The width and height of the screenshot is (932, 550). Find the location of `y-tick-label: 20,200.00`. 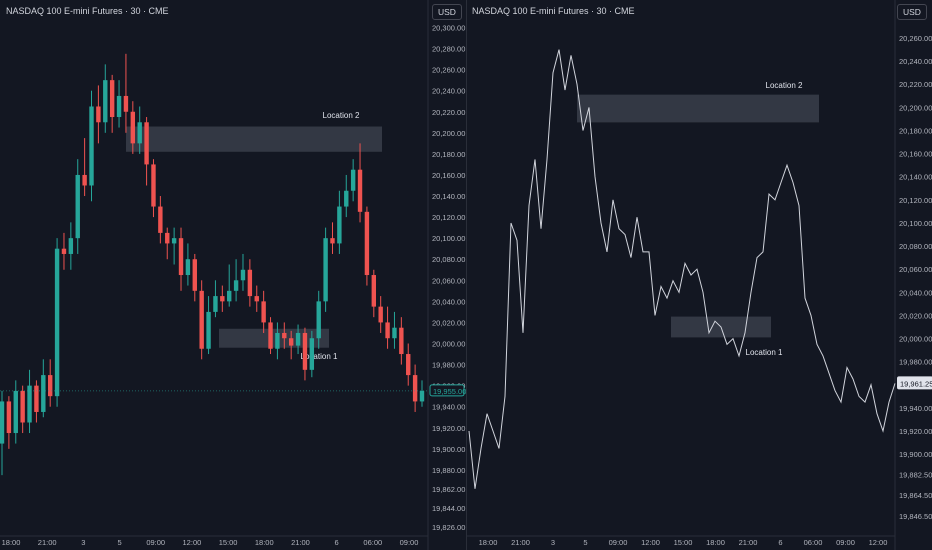

y-tick-label: 20,200.00 is located at coordinates (915, 107).